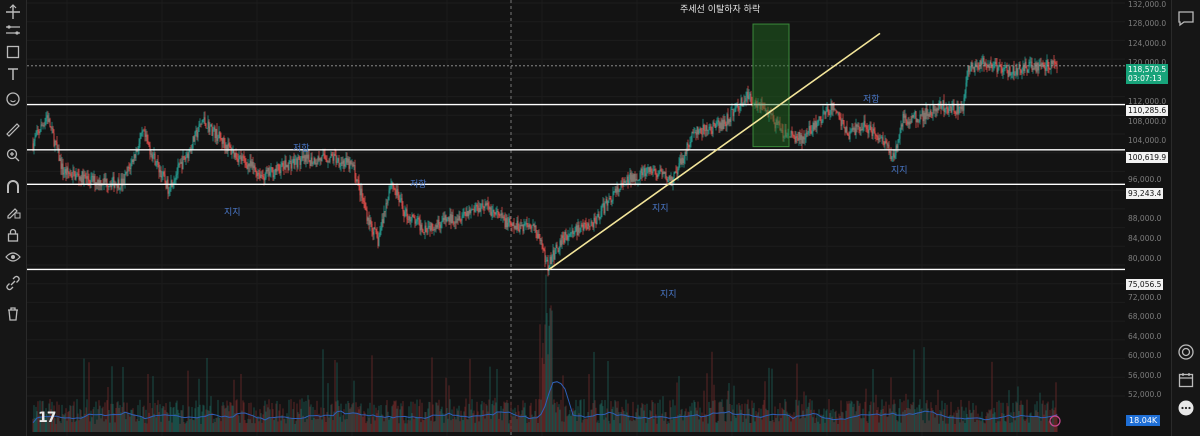  What do you see at coordinates (1186, 352) in the screenshot?
I see `target-icon` at bounding box center [1186, 352].